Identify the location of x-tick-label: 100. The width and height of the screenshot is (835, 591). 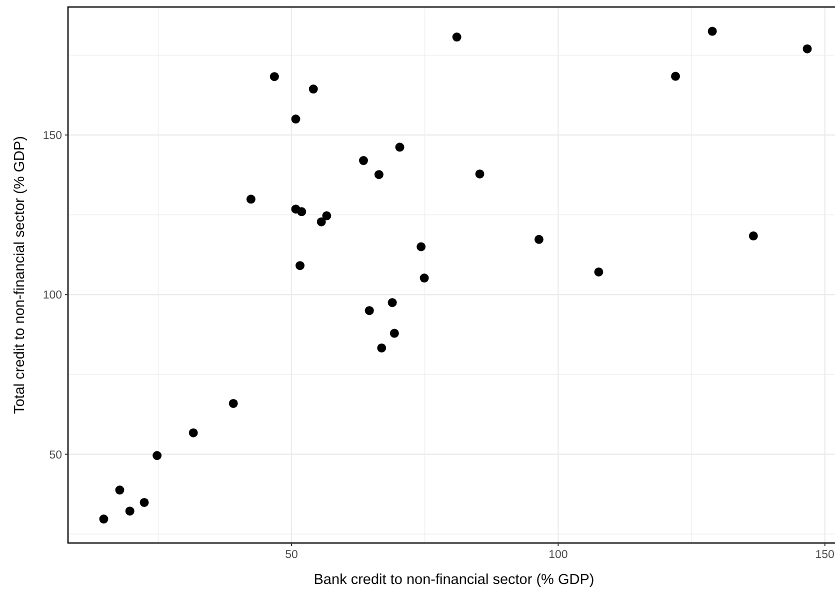
(558, 555).